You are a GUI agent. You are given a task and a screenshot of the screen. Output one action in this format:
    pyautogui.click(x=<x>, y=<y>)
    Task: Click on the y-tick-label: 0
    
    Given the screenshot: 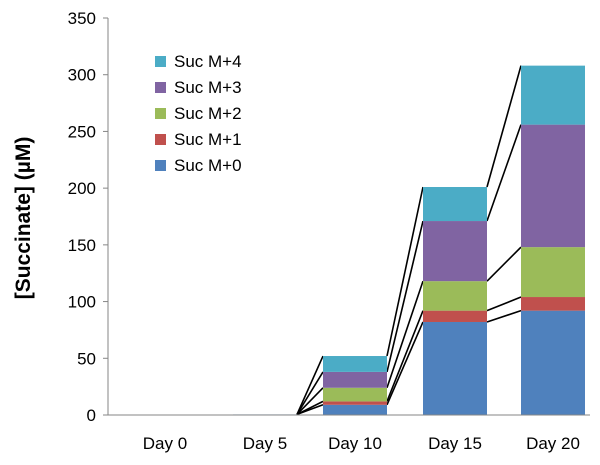 What is the action you would take?
    pyautogui.click(x=91, y=415)
    